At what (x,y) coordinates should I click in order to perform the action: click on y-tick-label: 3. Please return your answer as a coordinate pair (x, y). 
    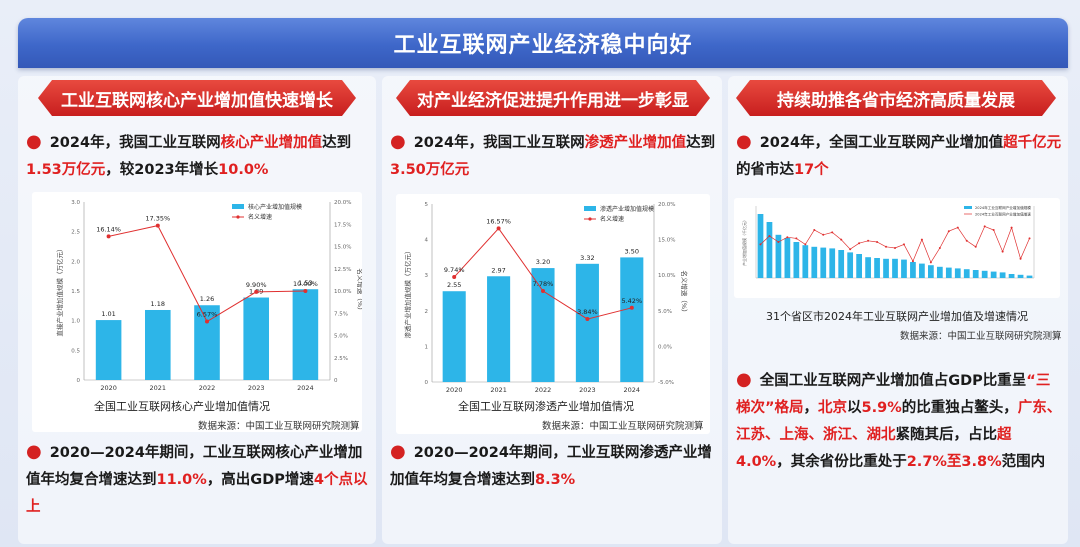
    Looking at the image, I should click on (427, 276).